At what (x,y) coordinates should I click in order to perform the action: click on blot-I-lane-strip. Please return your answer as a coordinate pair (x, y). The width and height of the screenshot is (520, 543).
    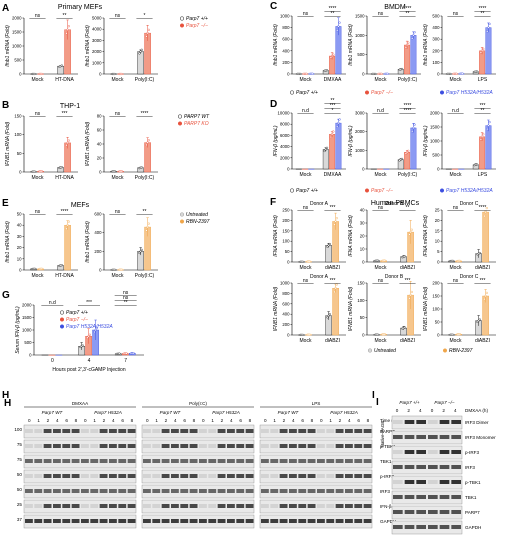
    Looking at the image, I should click on (427, 527).